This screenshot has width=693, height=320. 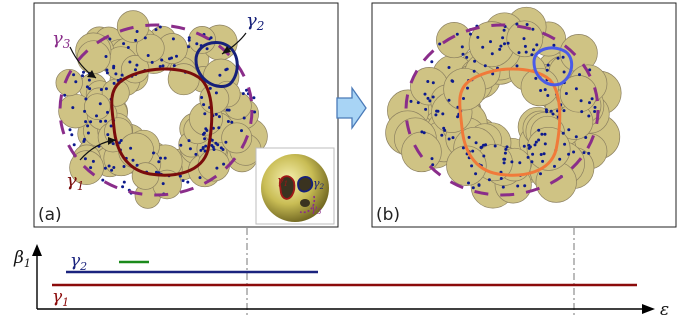 What do you see at coordinates (351, 108) in the screenshot?
I see `transition-arrow` at bounding box center [351, 108].